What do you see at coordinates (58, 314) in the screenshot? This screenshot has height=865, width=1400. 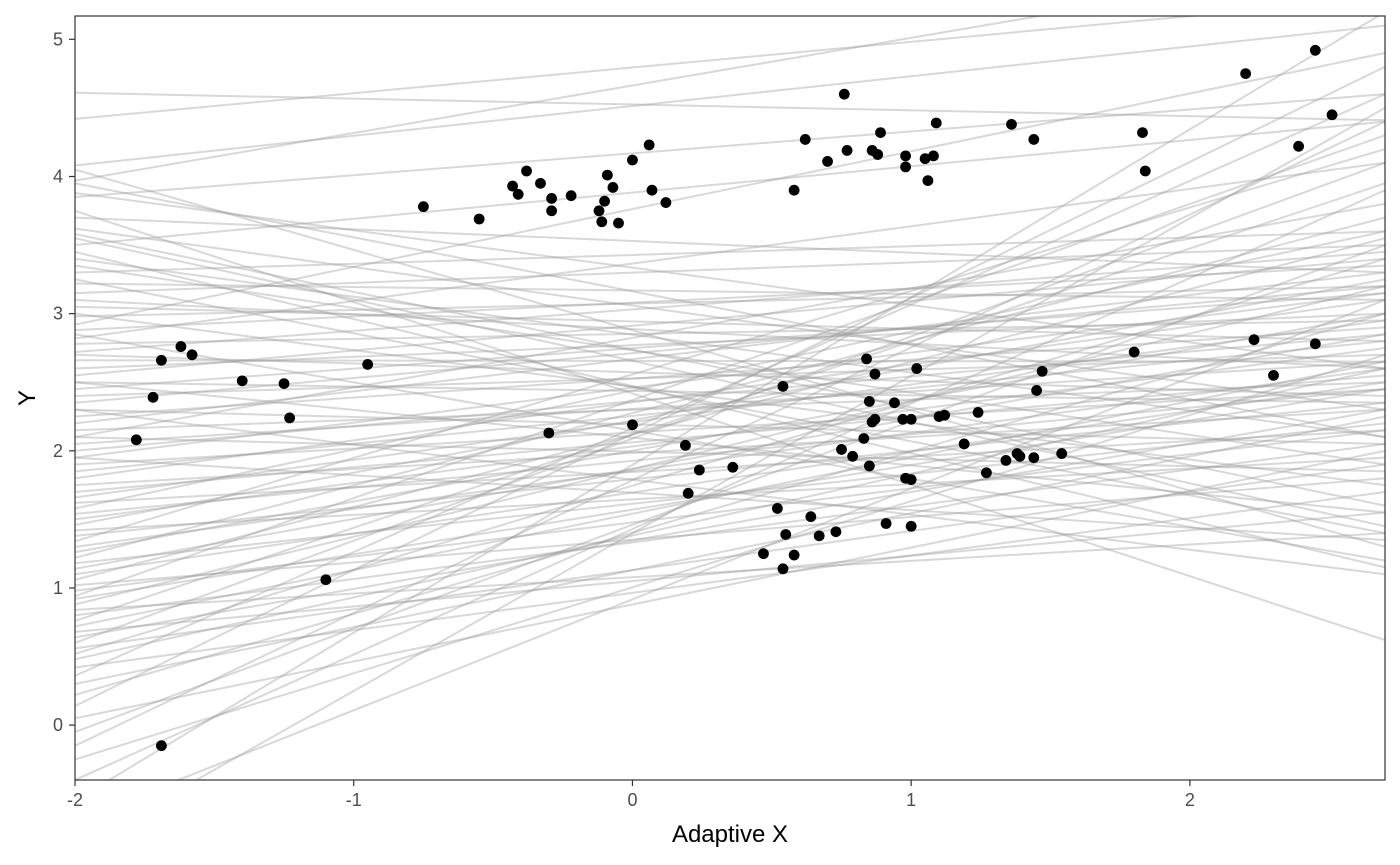 I see `y-tick-label: 3` at bounding box center [58, 314].